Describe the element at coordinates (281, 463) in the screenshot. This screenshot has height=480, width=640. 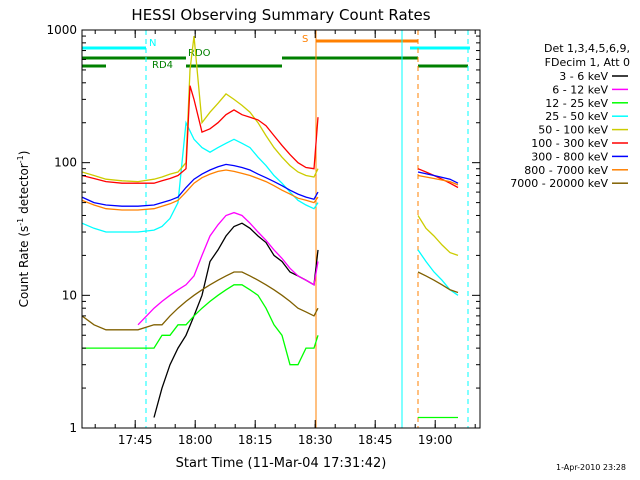
I see `x-axis-label: Start Time (11-Mar-04 17:31:42)` at that location.